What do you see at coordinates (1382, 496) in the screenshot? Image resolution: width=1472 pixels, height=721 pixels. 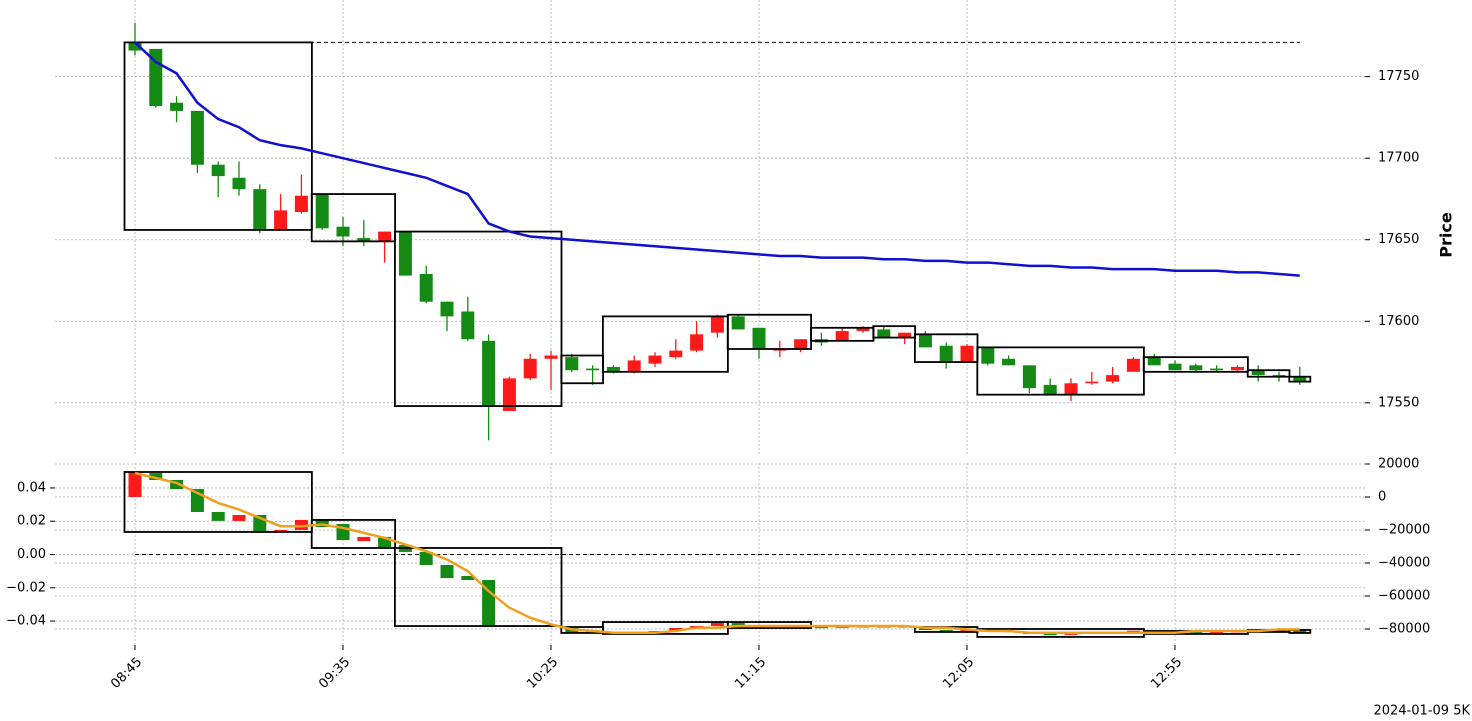 I see `y-tick-label: 0` at bounding box center [1382, 496].